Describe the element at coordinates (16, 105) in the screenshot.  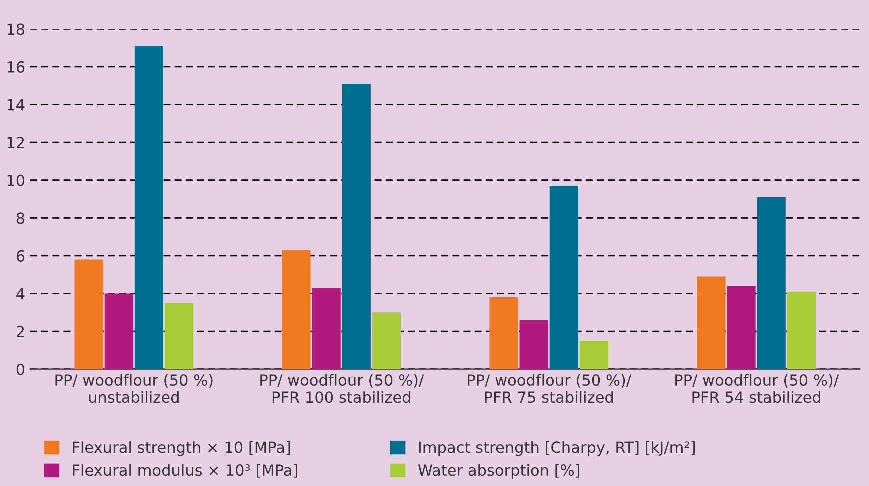
I see `y-tick-label: 14` at that location.